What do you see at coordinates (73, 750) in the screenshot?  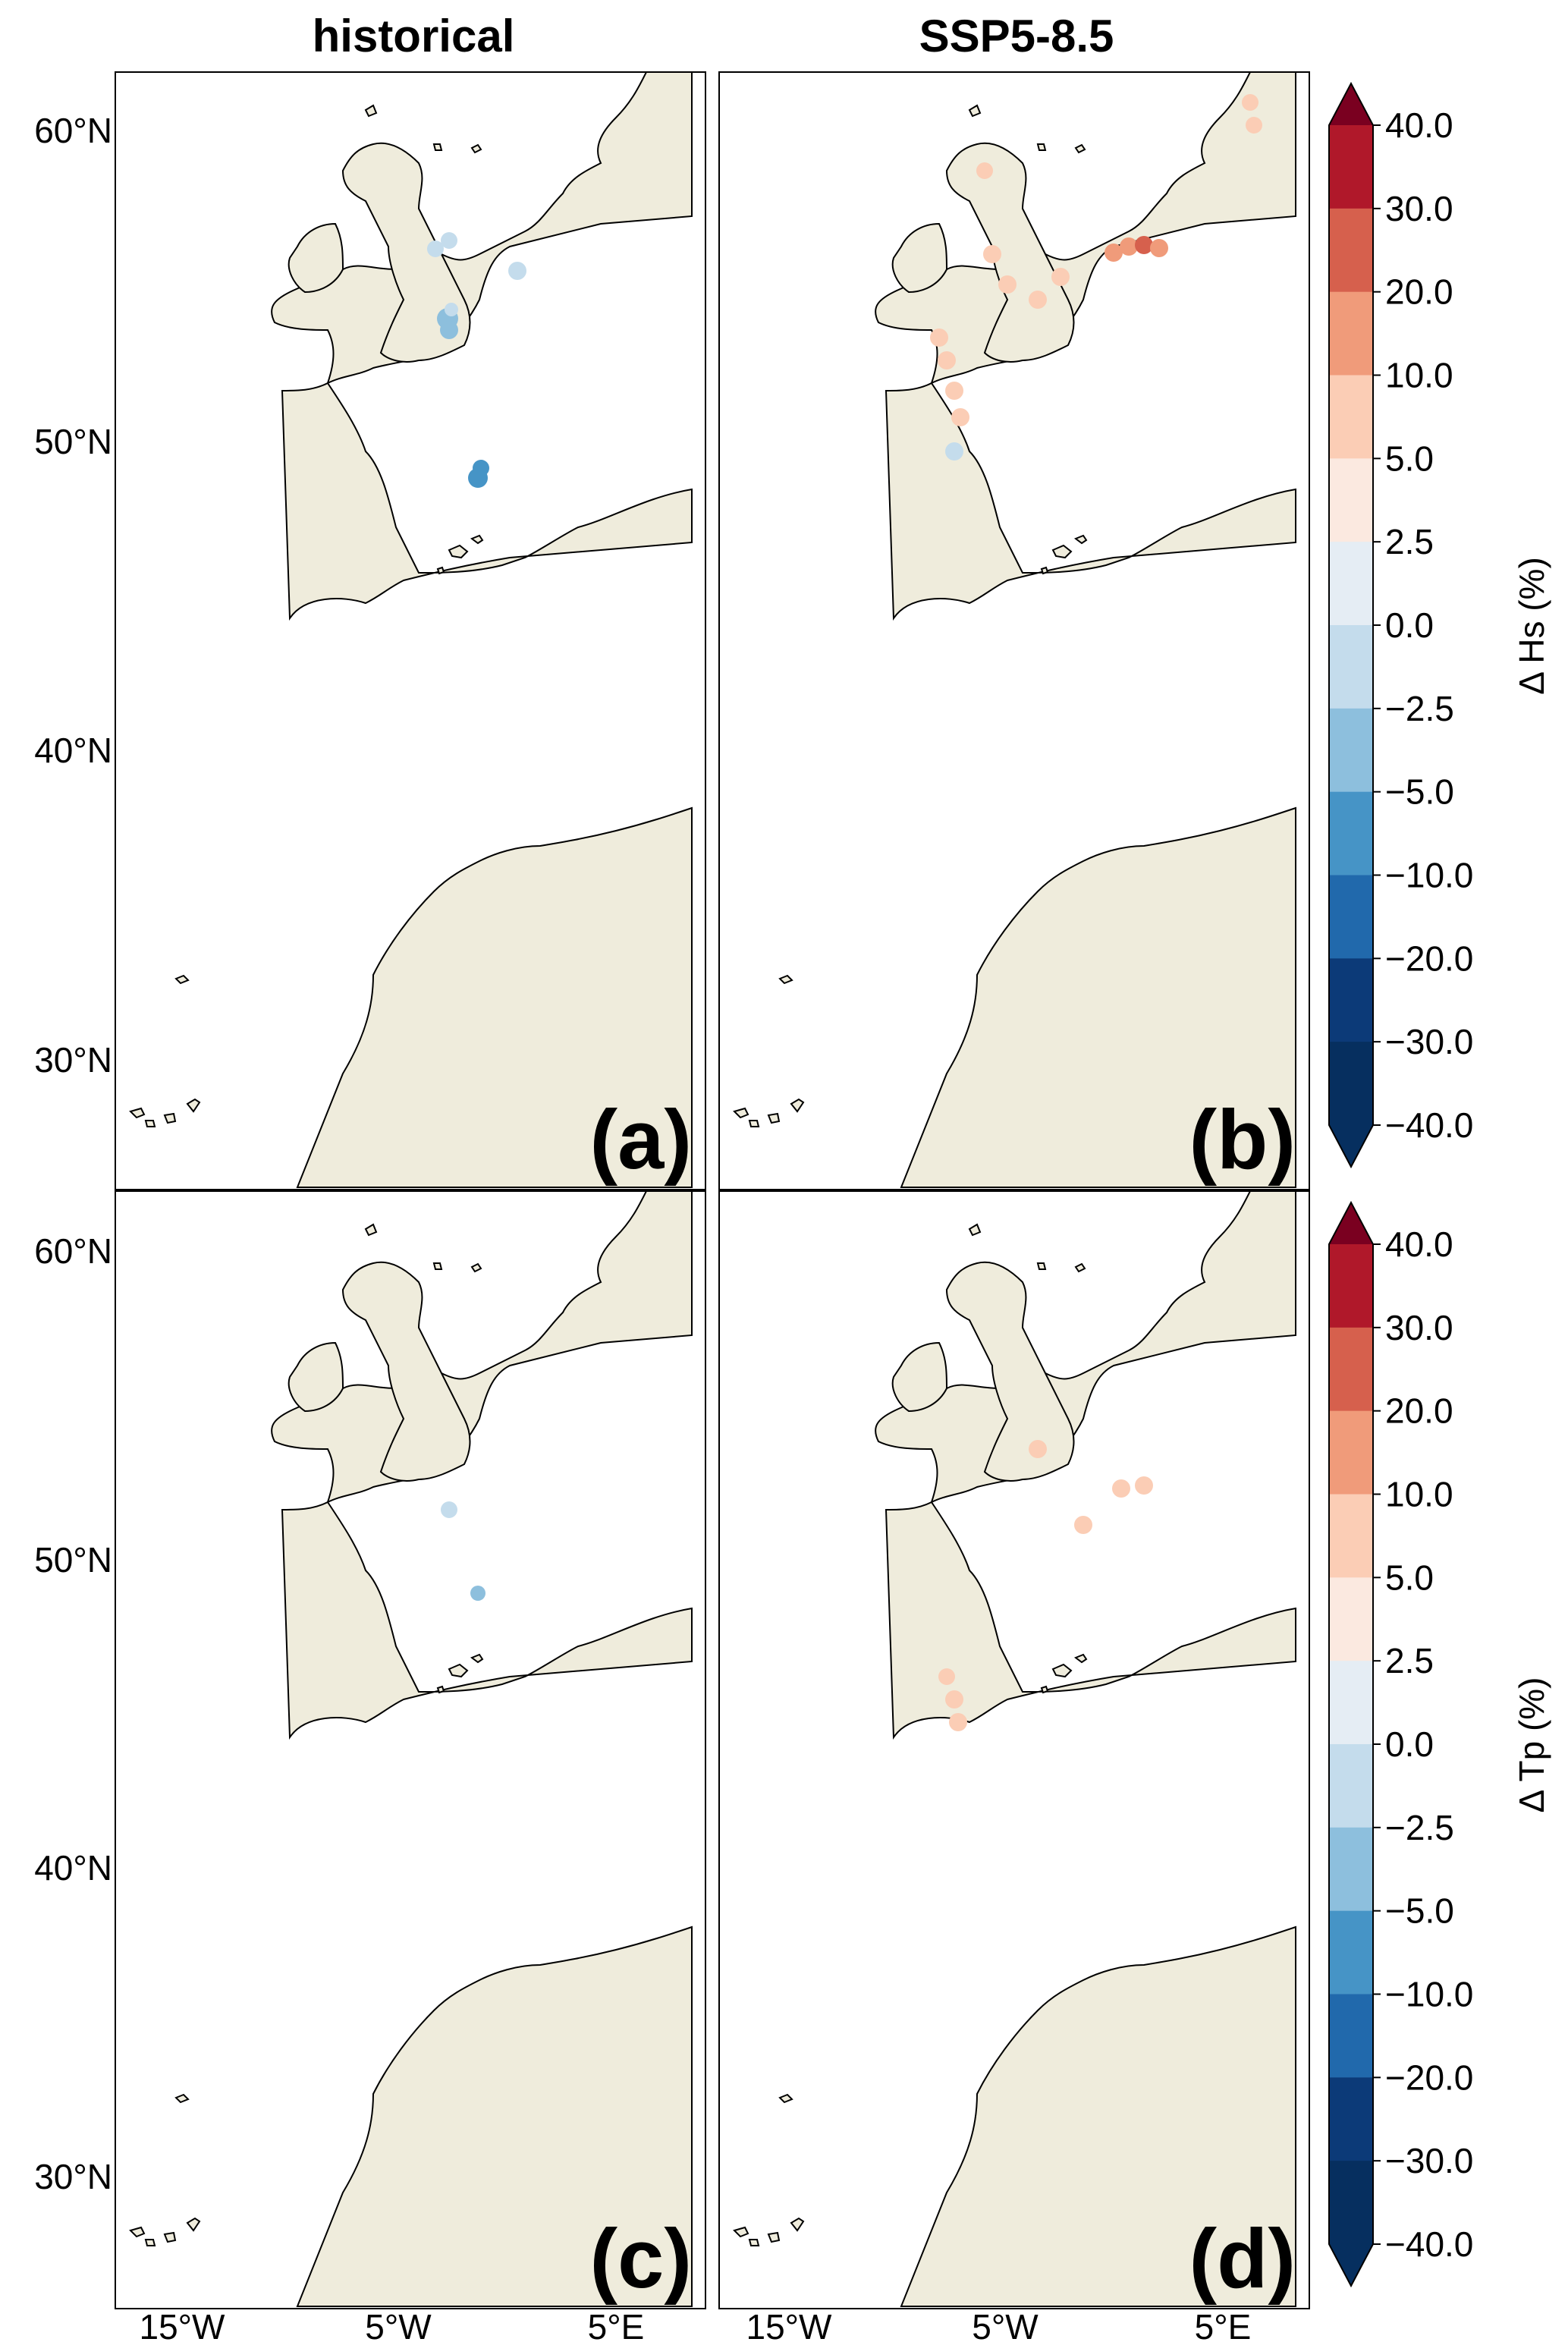 I see `lat-tick-label: 40°N` at bounding box center [73, 750].